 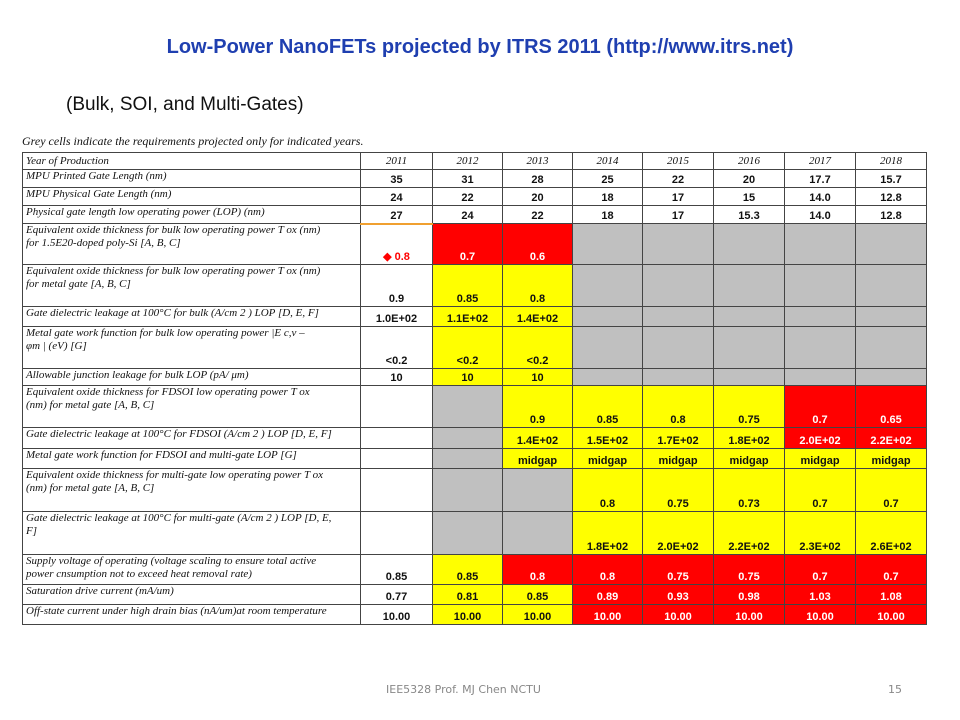 I want to click on row-label: Saturation drive current (mA/um), so click(x=191, y=594).